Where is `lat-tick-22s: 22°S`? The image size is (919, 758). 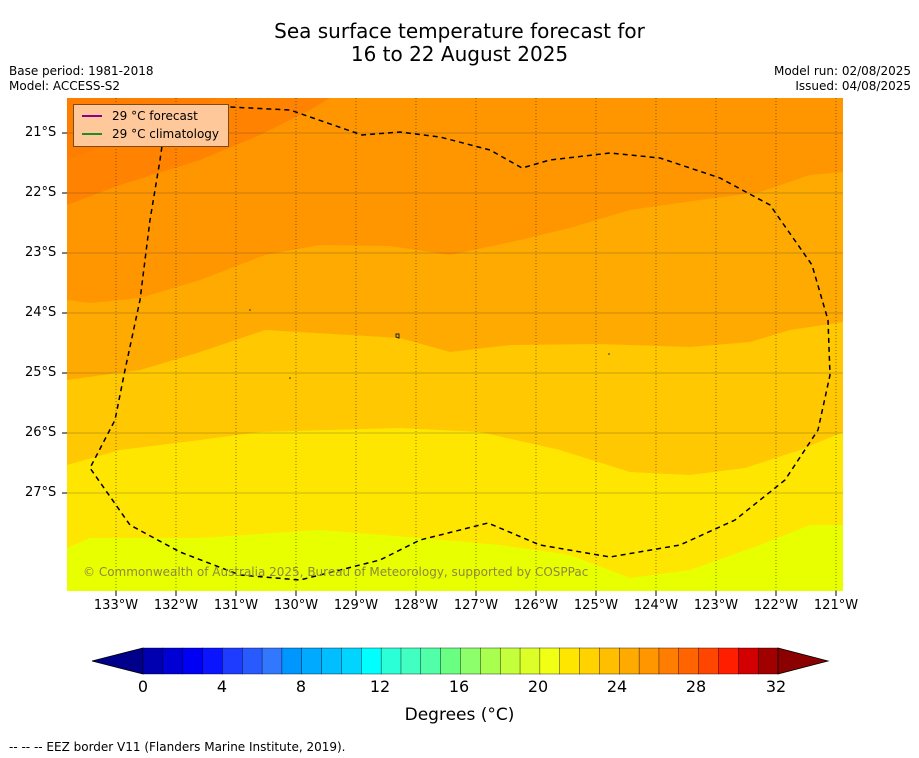
lat-tick-22s: 22°S is located at coordinates (41, 192).